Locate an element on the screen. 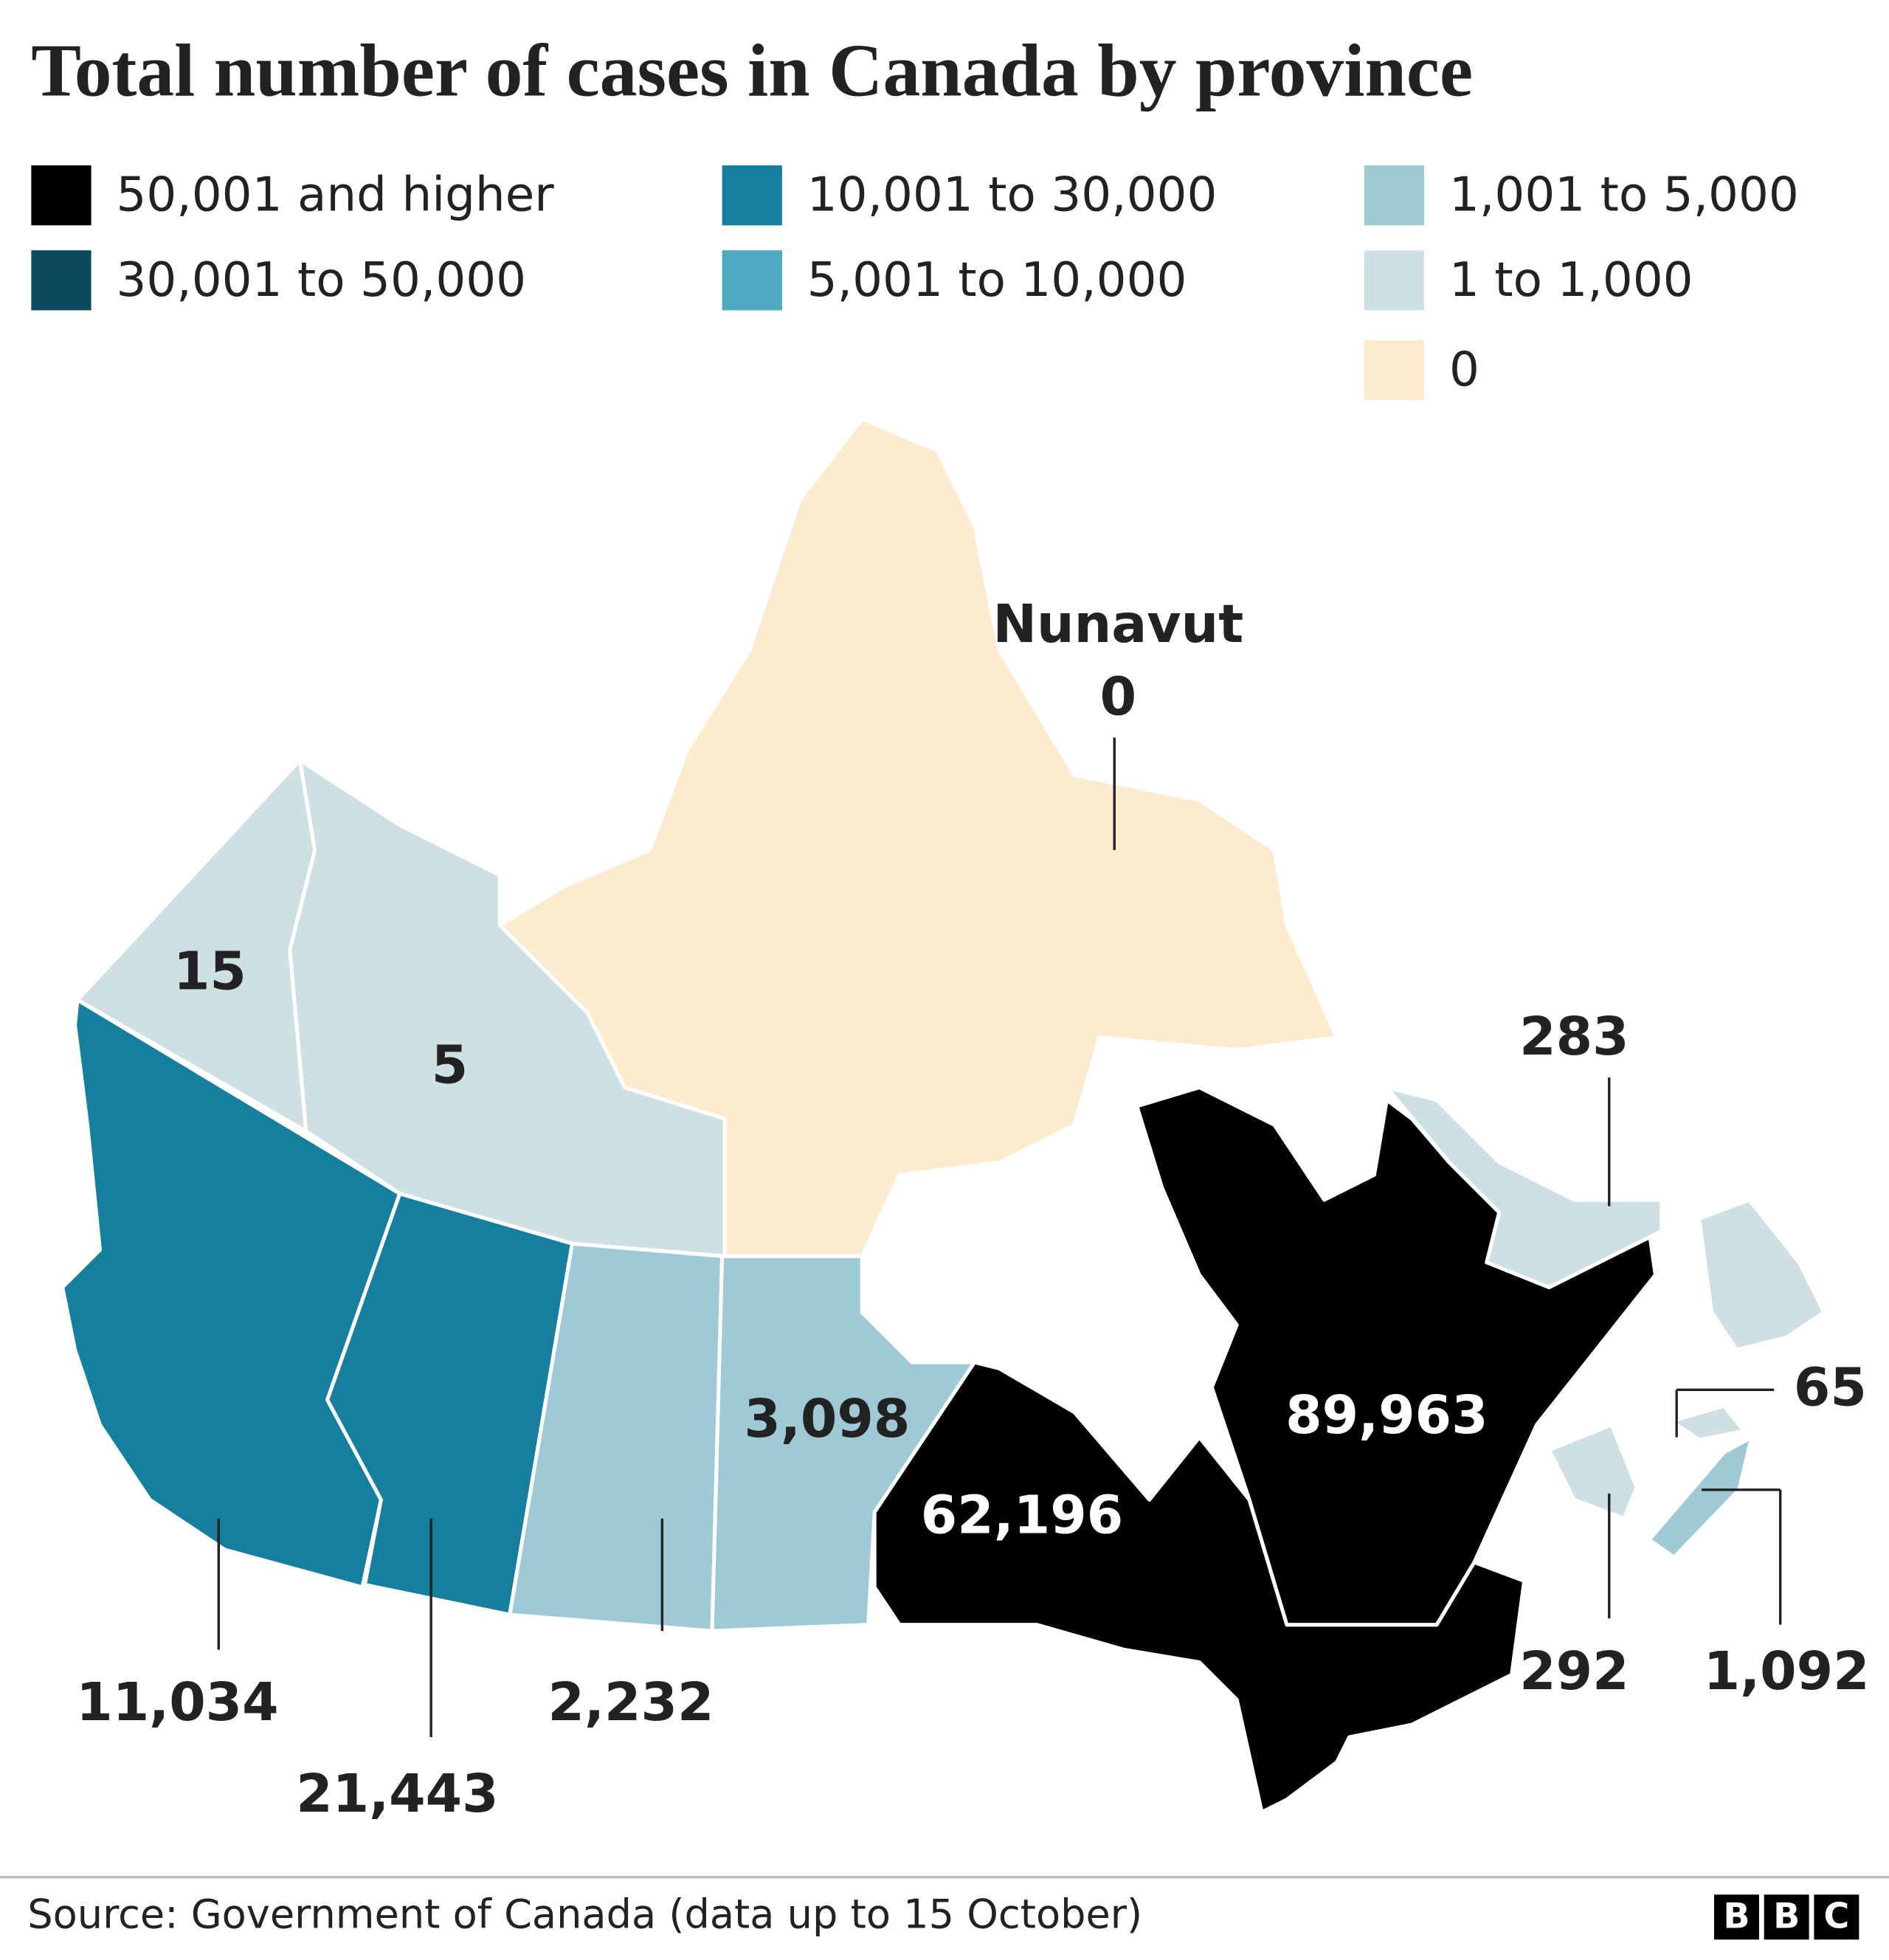 Image resolution: width=1889 pixels, height=1960 pixels. region-value: 2,232 is located at coordinates (631, 1702).